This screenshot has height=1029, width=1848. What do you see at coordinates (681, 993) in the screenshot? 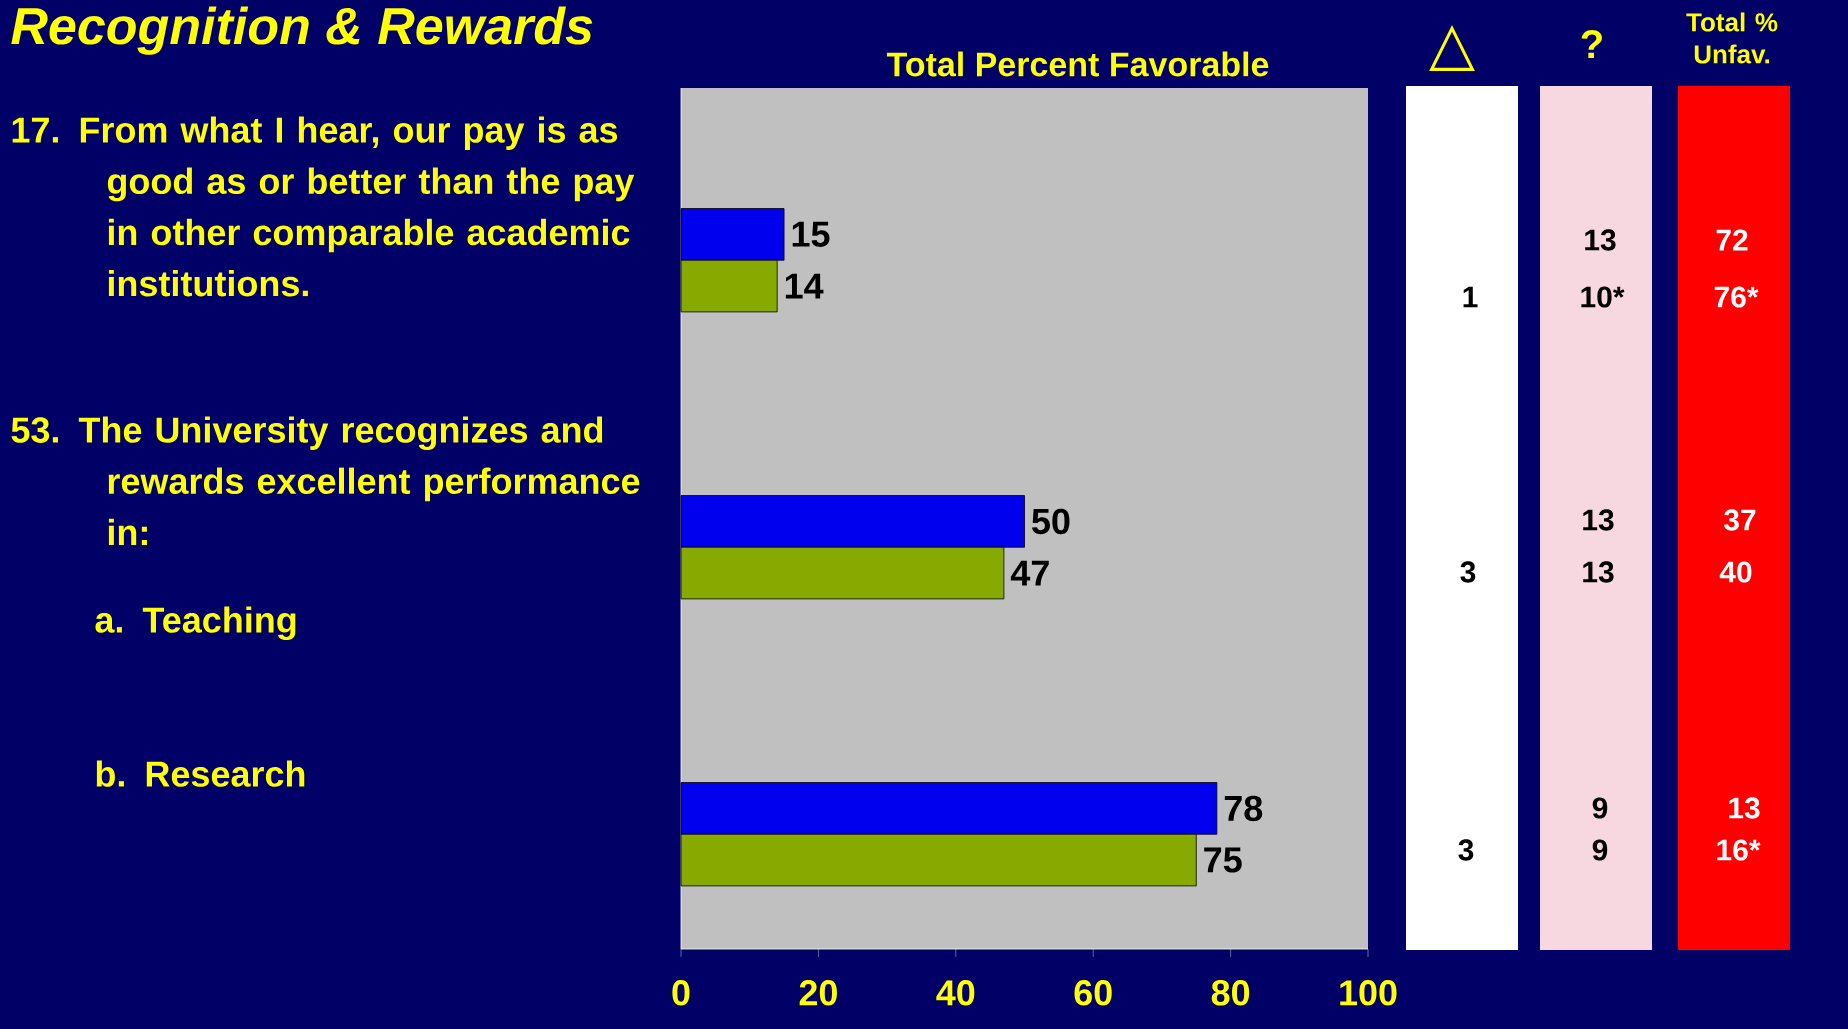
I see `x-tick-label: 0` at bounding box center [681, 993].